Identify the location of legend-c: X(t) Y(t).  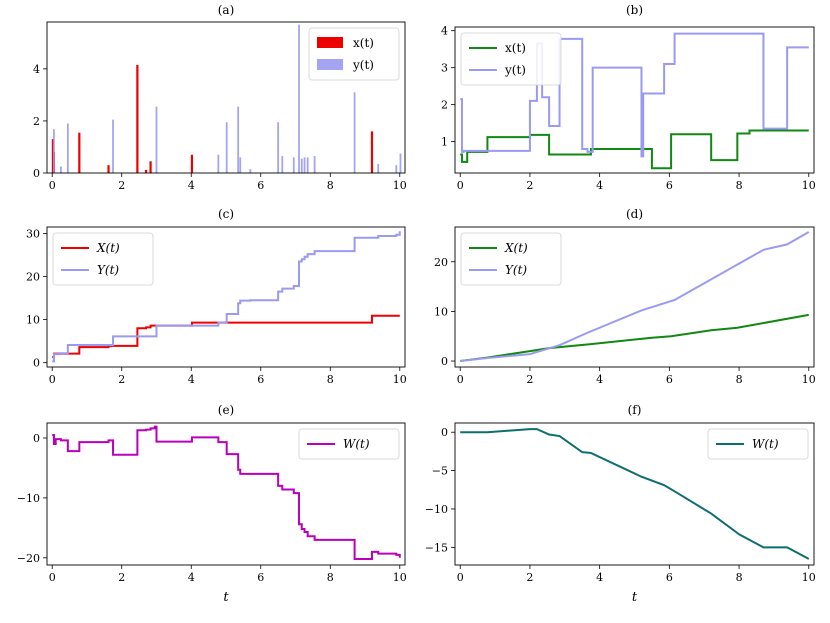
(103, 259).